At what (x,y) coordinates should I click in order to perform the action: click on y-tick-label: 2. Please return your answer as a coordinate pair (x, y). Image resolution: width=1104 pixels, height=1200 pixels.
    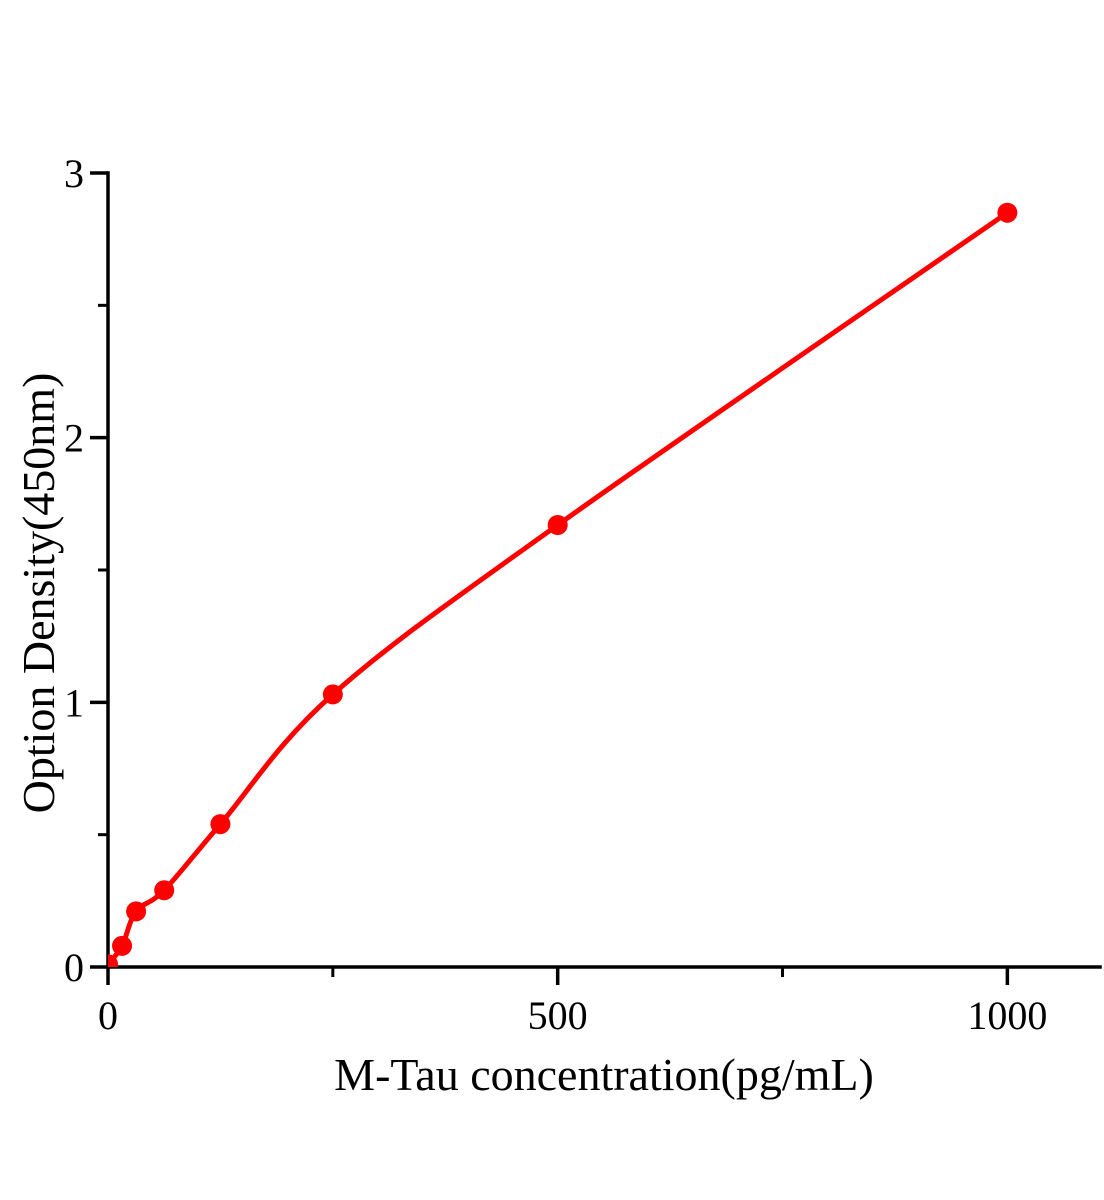
    Looking at the image, I should click on (74, 438).